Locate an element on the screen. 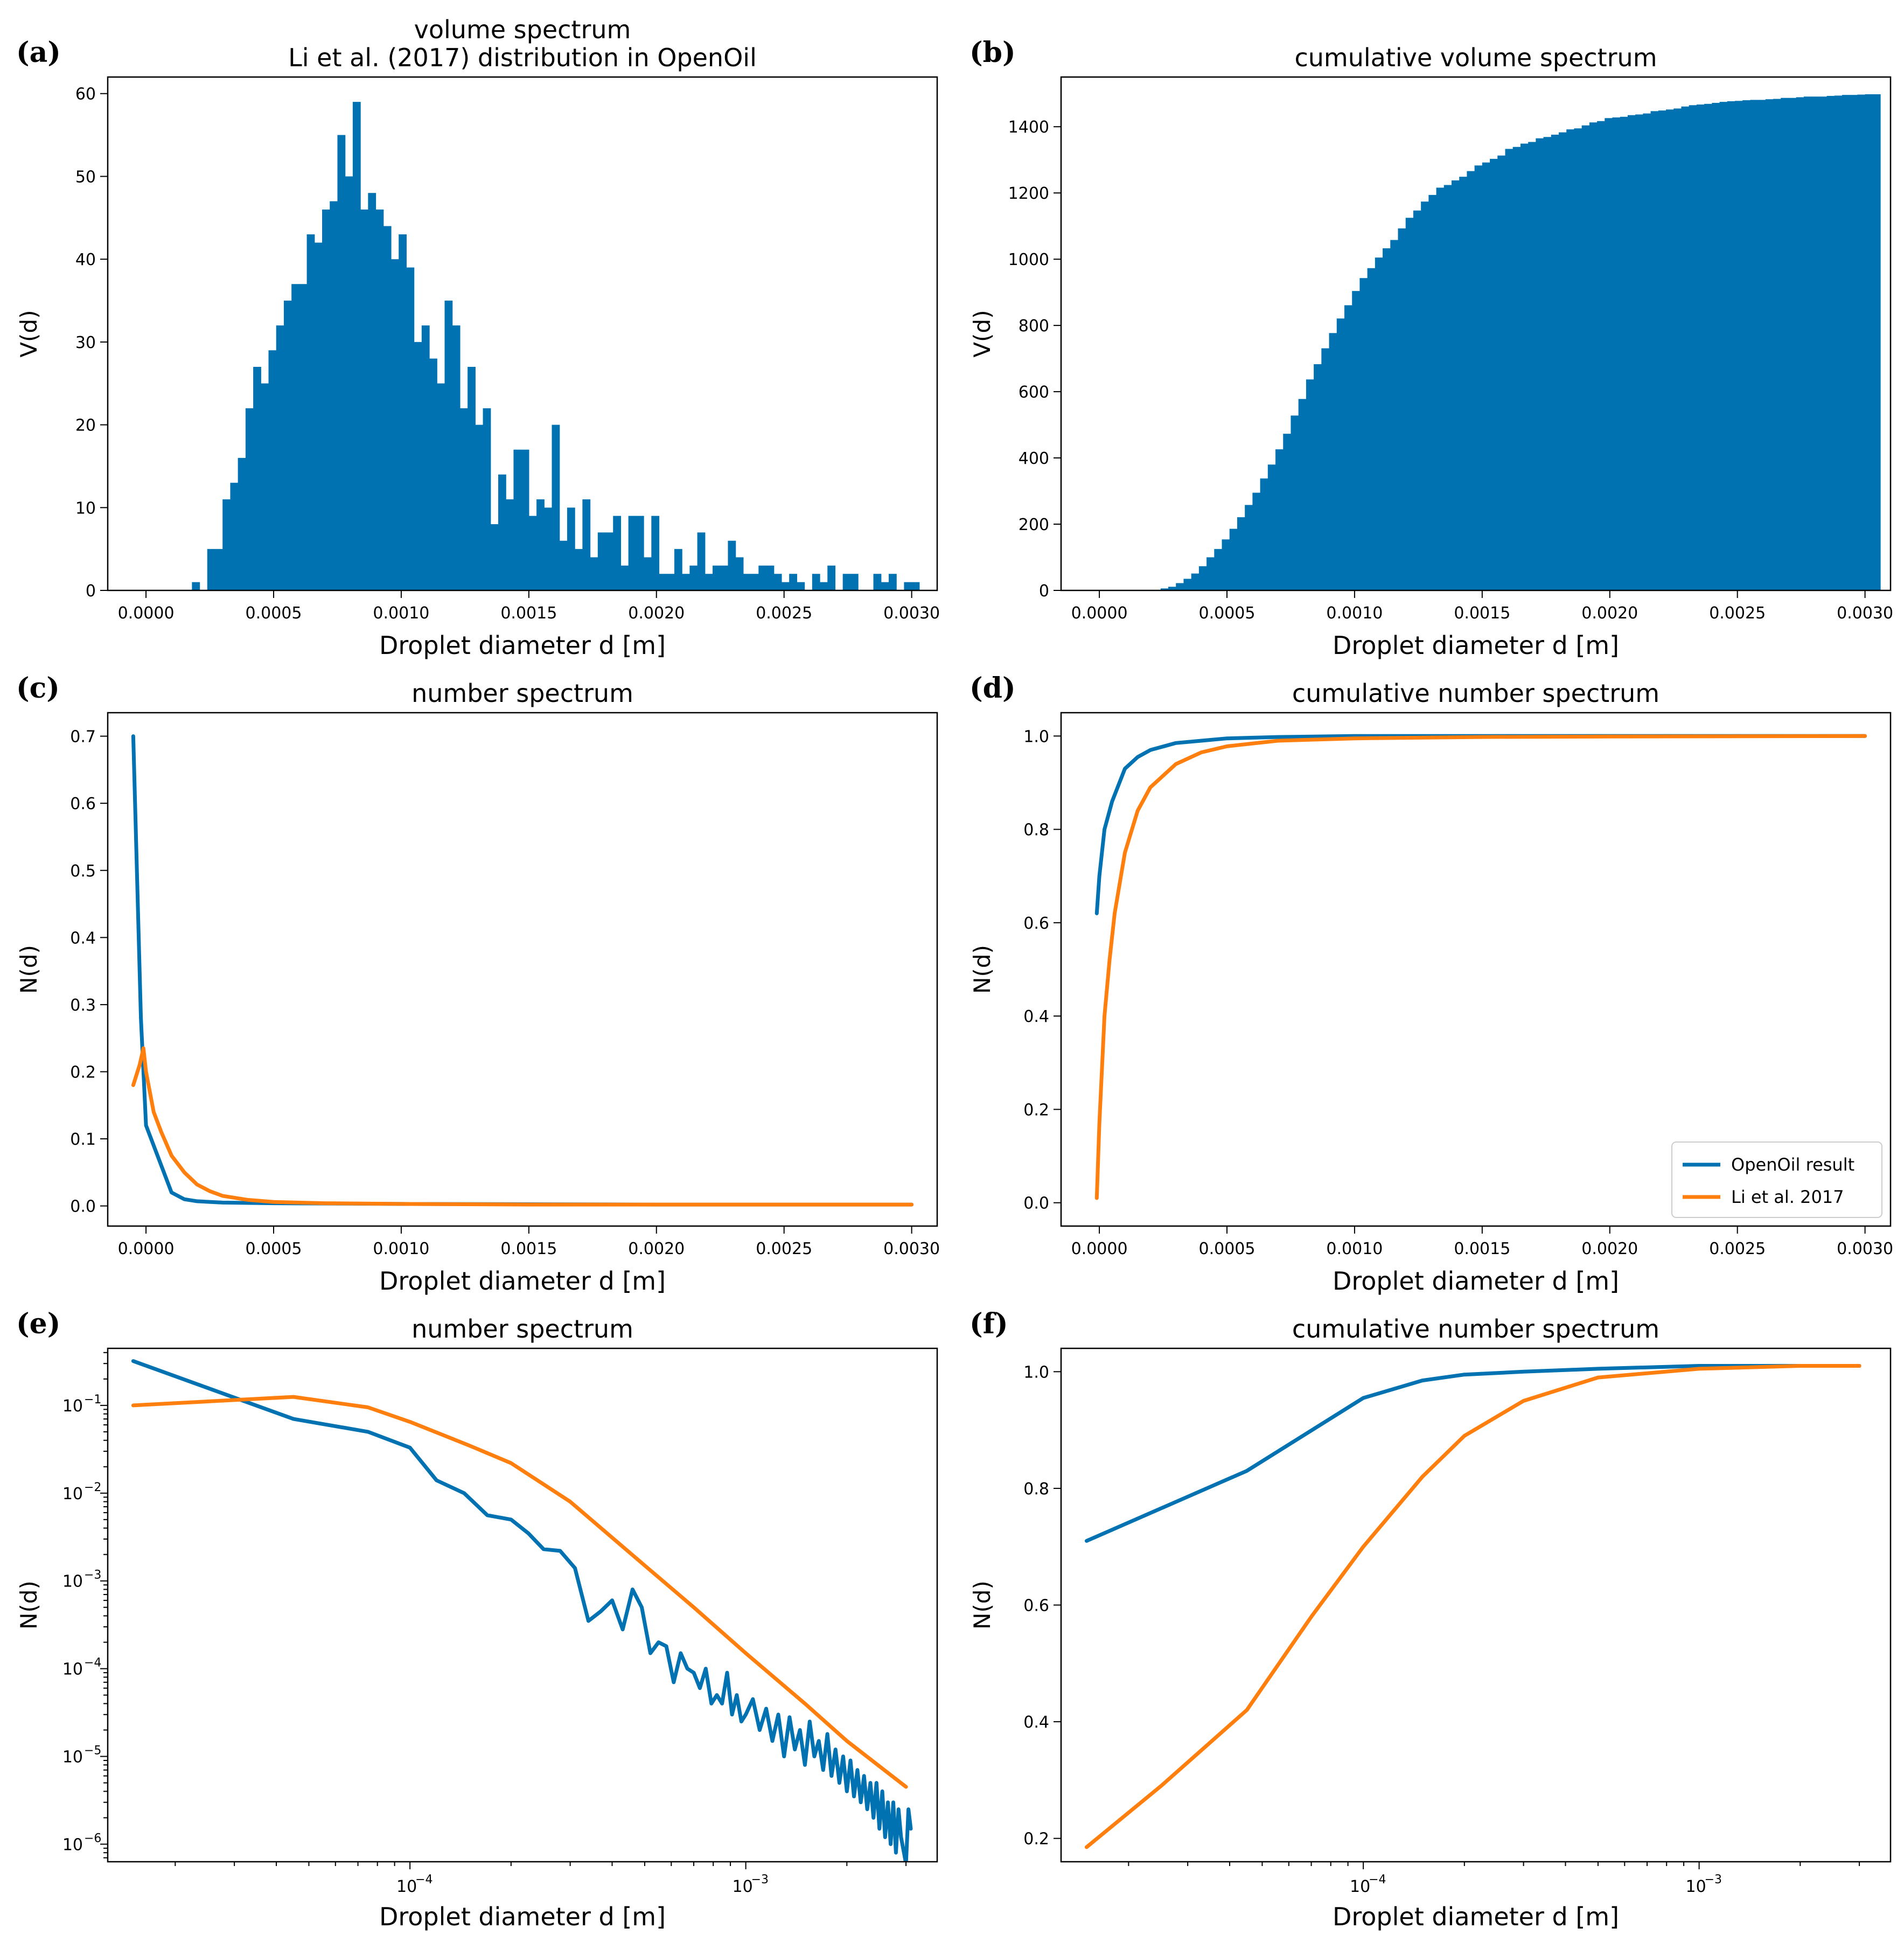 The image size is (1904, 1942). y-tick-exponent: −6 is located at coordinates (93, 1838).